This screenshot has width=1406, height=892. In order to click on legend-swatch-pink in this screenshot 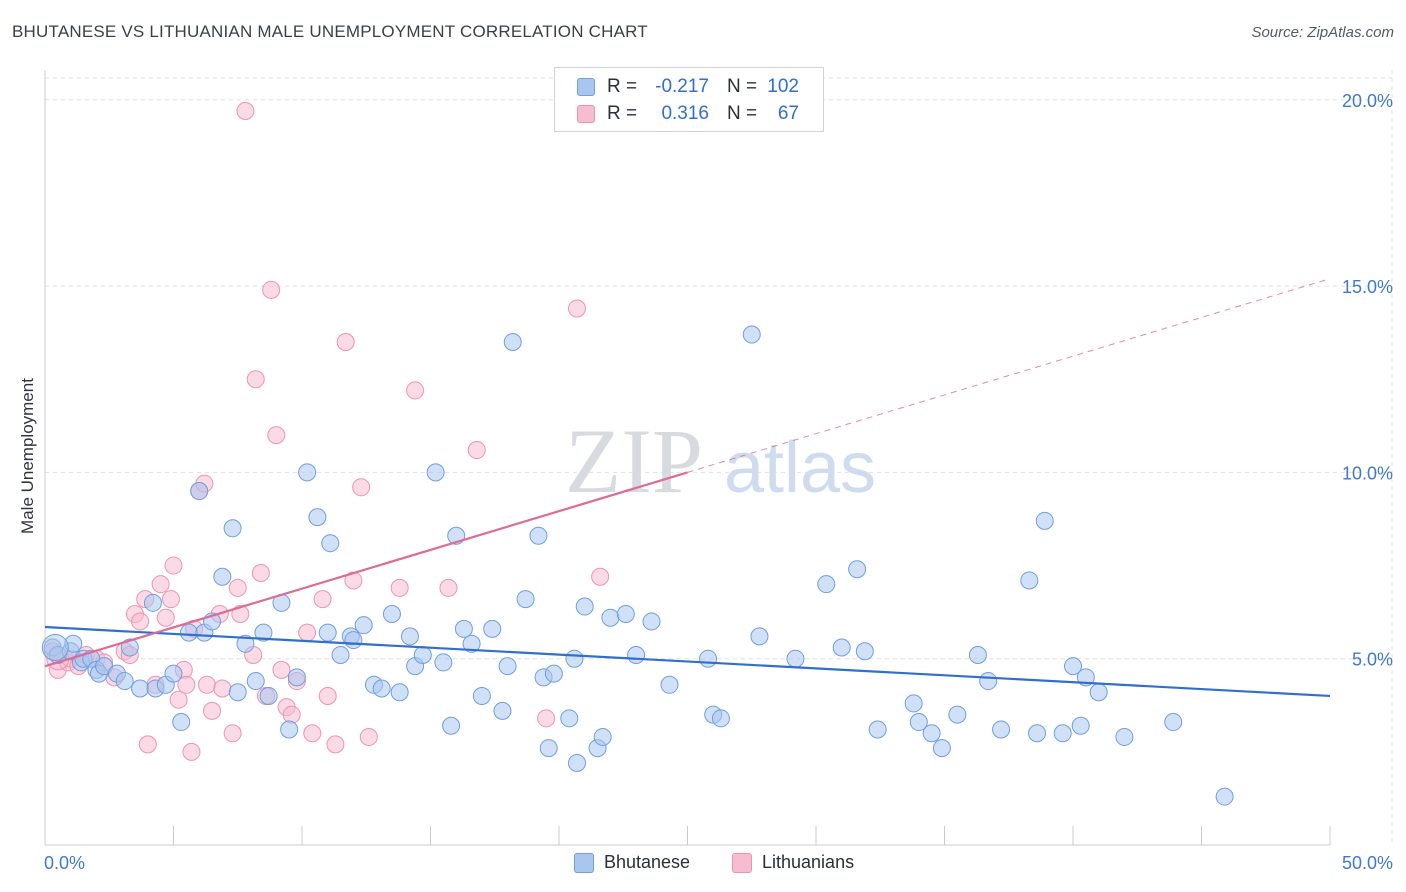, I will do `click(586, 114)`.